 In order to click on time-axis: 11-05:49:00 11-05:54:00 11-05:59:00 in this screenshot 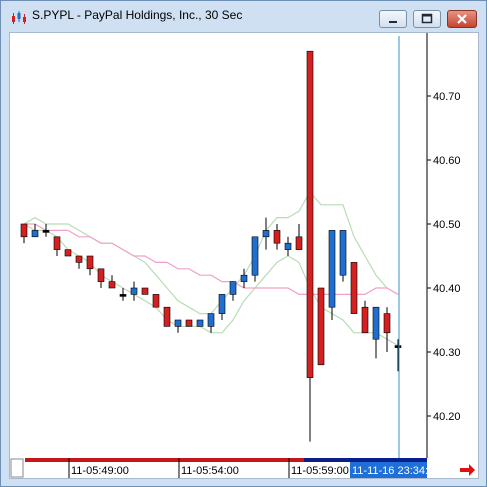, I will do `click(208, 468)`.